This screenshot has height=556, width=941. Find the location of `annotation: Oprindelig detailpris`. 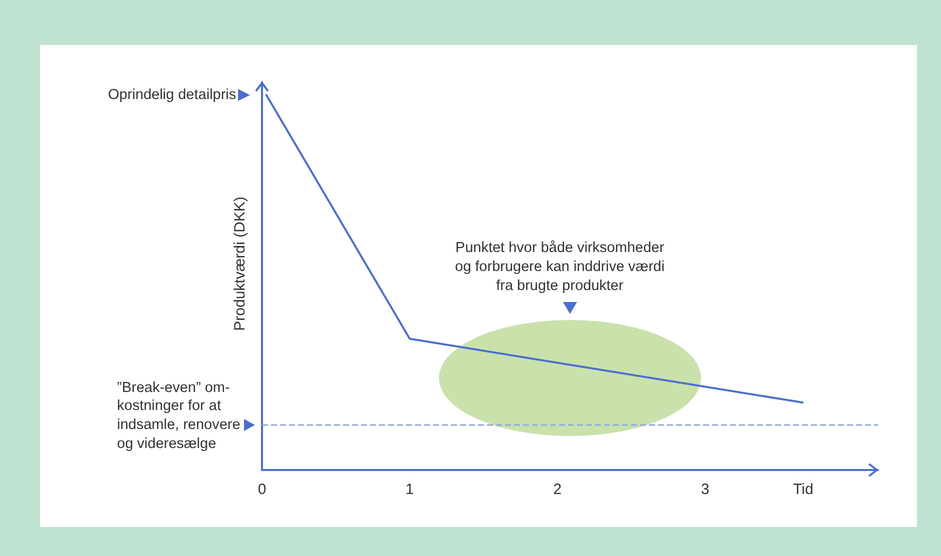

annotation: Oprindelig detailpris is located at coordinates (172, 95).